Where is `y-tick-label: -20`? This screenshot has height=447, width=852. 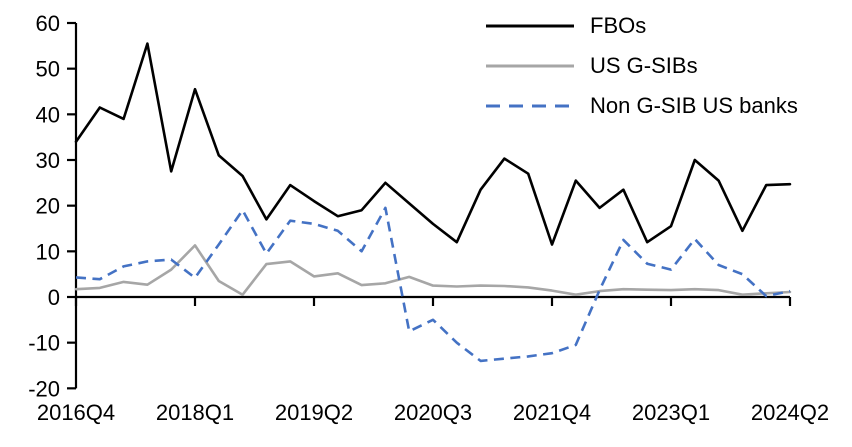
y-tick-label: -20 is located at coordinates (44, 388).